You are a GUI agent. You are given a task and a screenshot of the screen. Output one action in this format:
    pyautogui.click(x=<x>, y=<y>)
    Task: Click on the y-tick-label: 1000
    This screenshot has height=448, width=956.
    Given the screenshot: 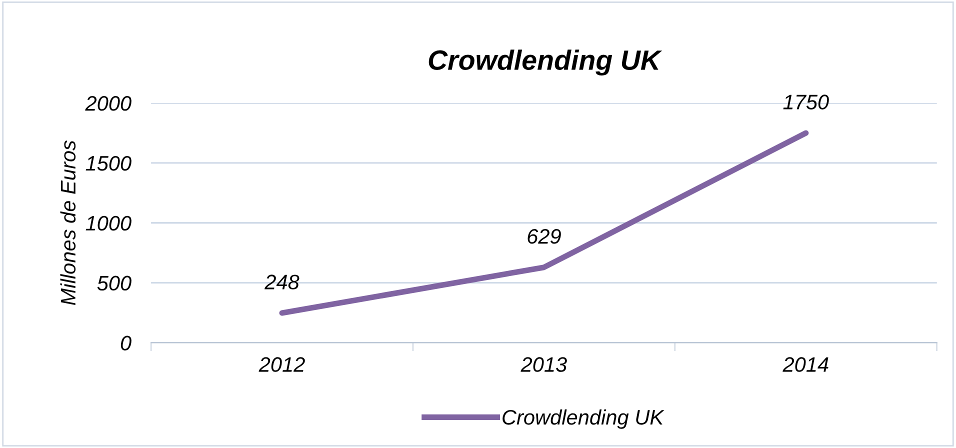 What is the action you would take?
    pyautogui.click(x=109, y=223)
    